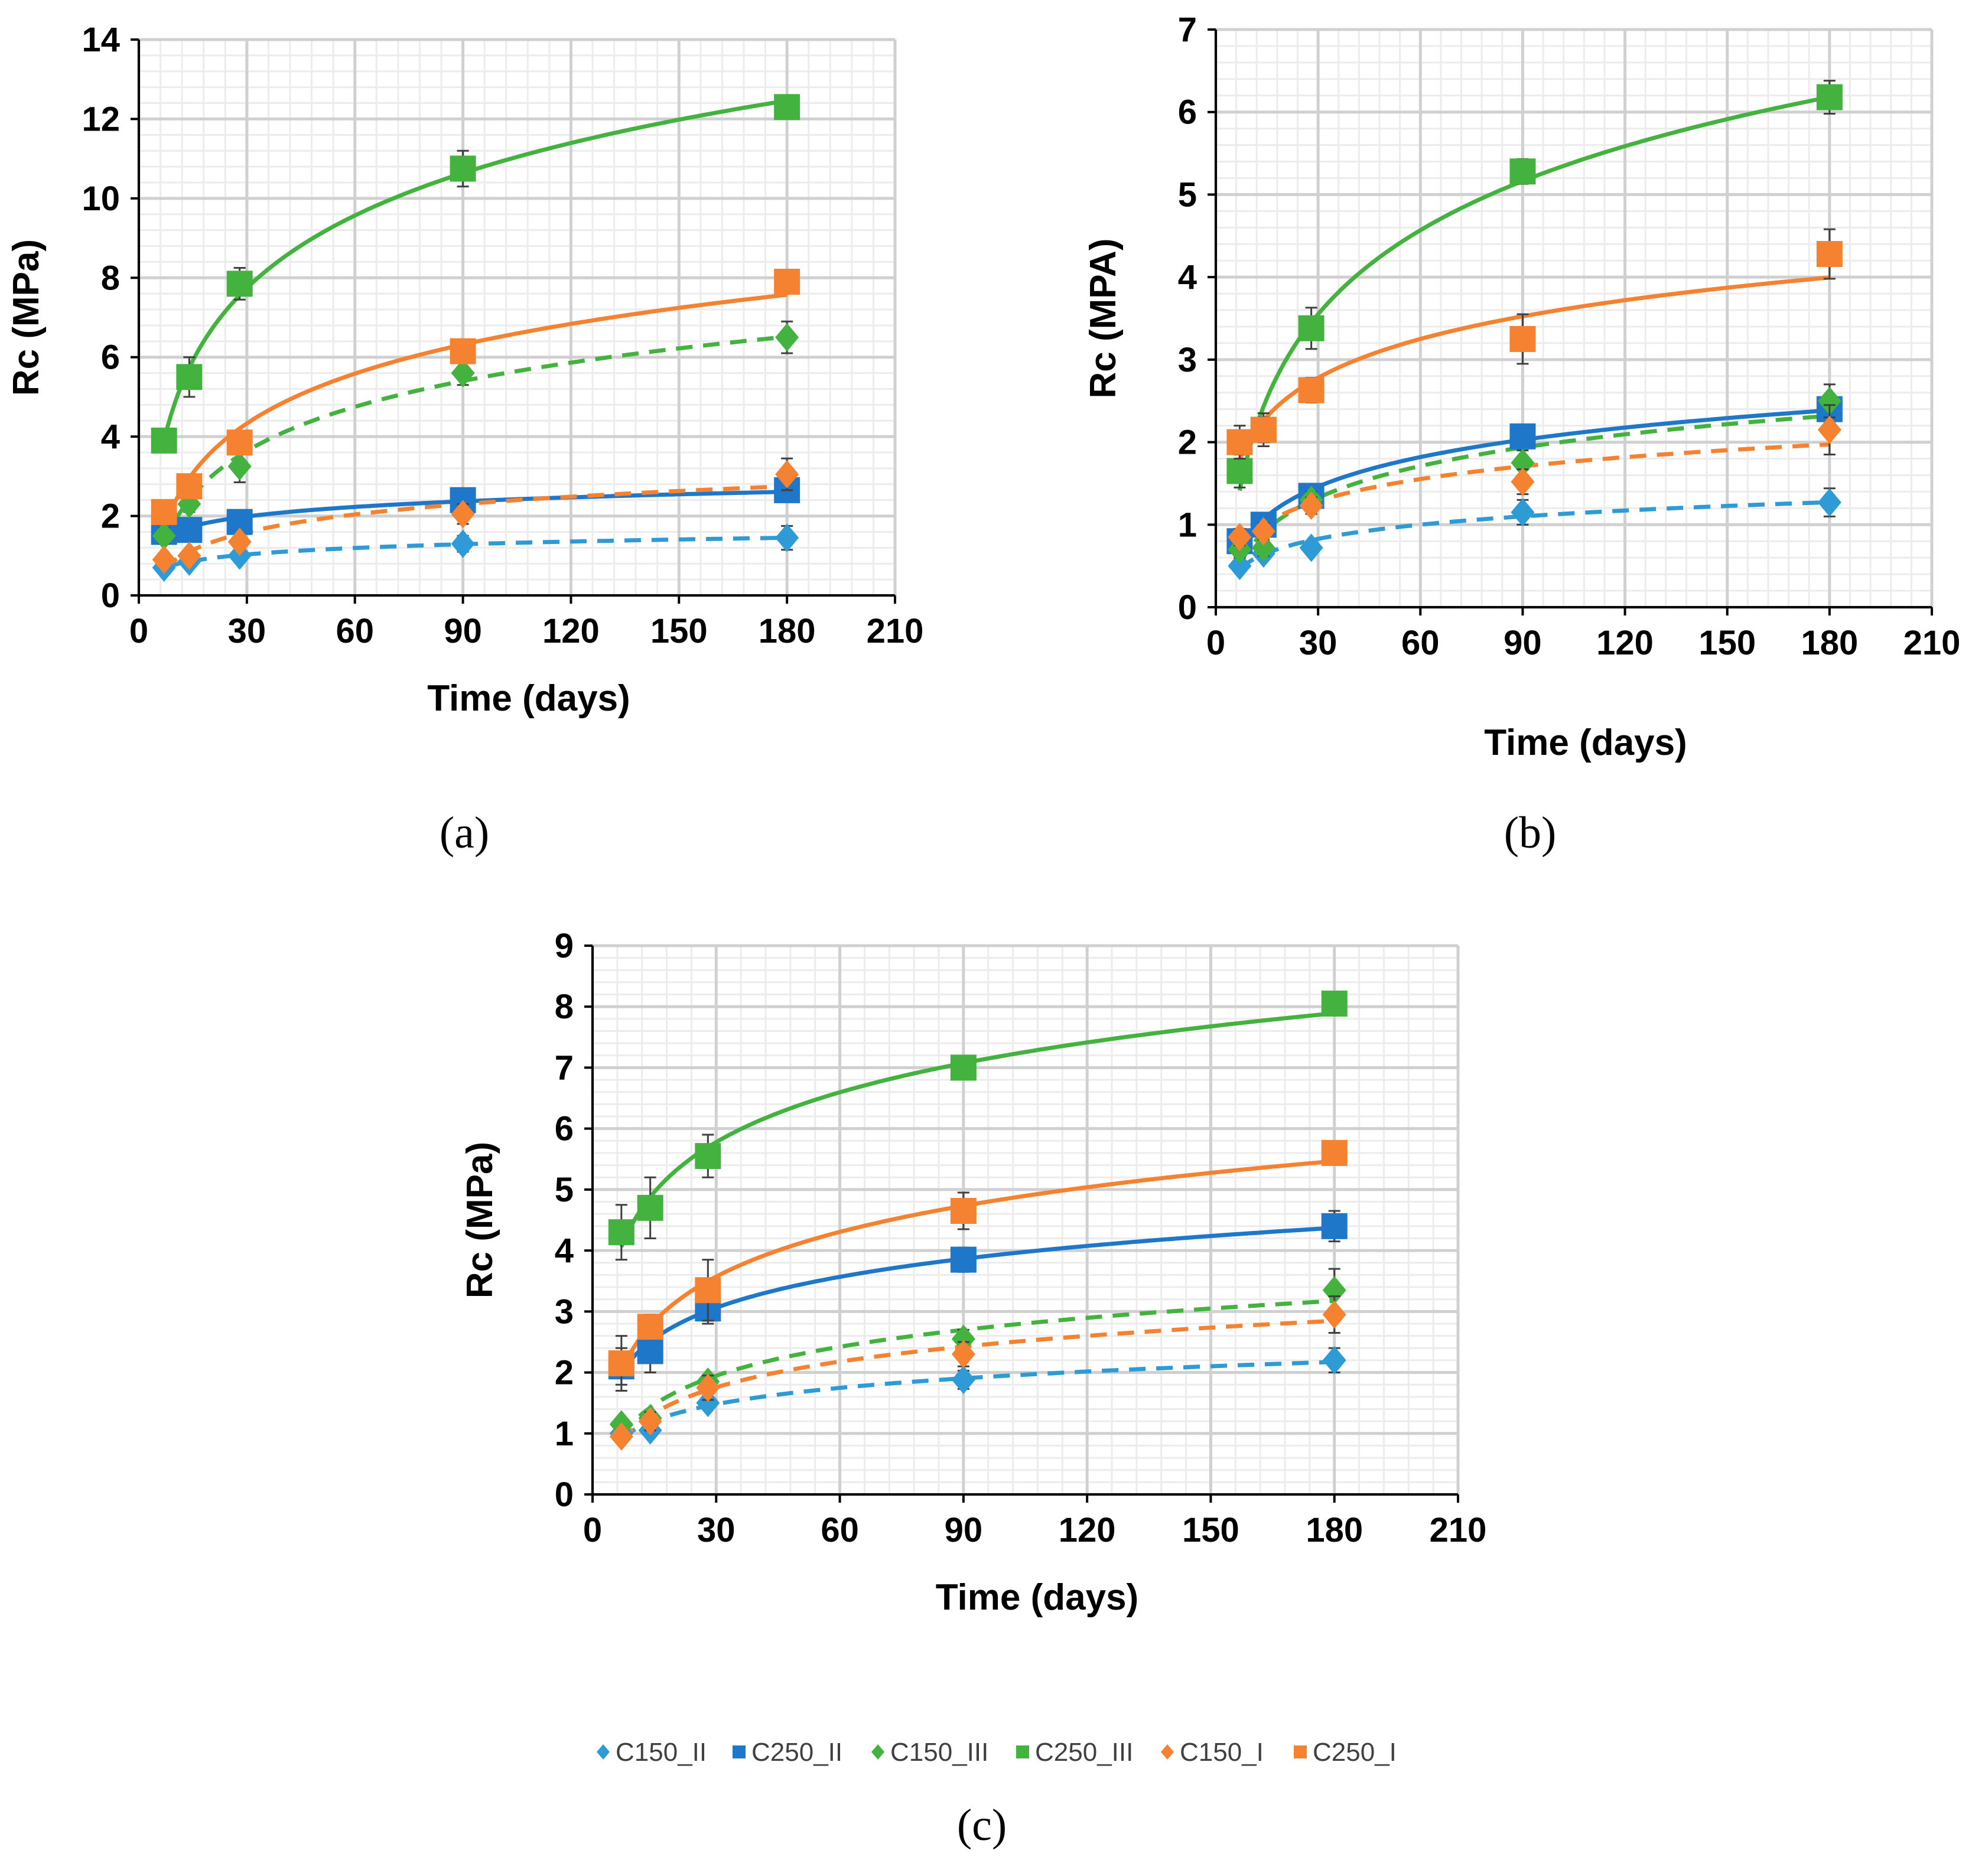 The width and height of the screenshot is (1972, 1876). Describe the element at coordinates (1084, 1752) in the screenshot. I see `legend-label: C250_III` at that location.